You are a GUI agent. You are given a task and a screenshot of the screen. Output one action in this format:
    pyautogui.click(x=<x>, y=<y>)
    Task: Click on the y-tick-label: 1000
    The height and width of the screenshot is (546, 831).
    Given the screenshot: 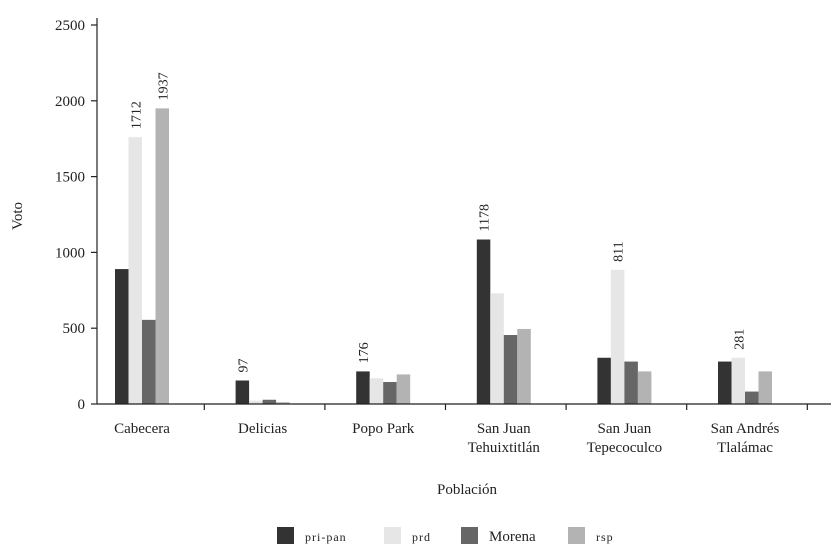 What is the action you would take?
    pyautogui.click(x=70, y=253)
    